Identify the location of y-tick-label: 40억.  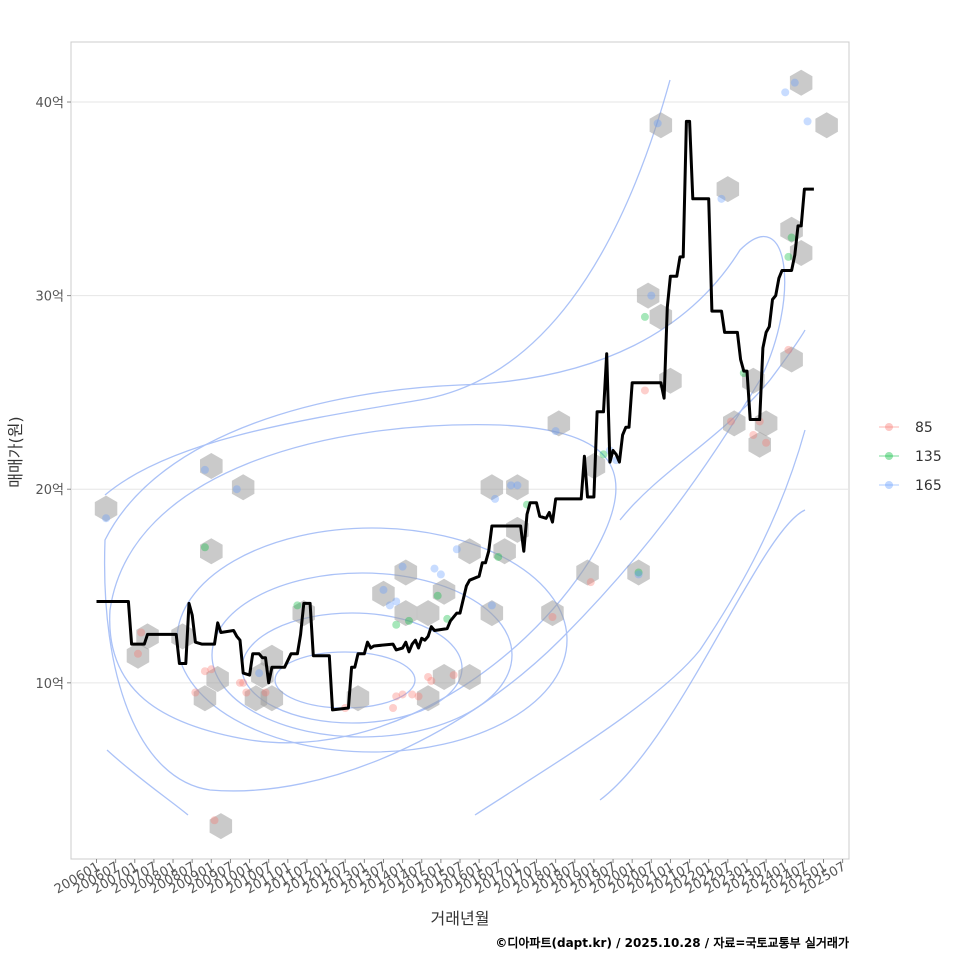
(49, 103).